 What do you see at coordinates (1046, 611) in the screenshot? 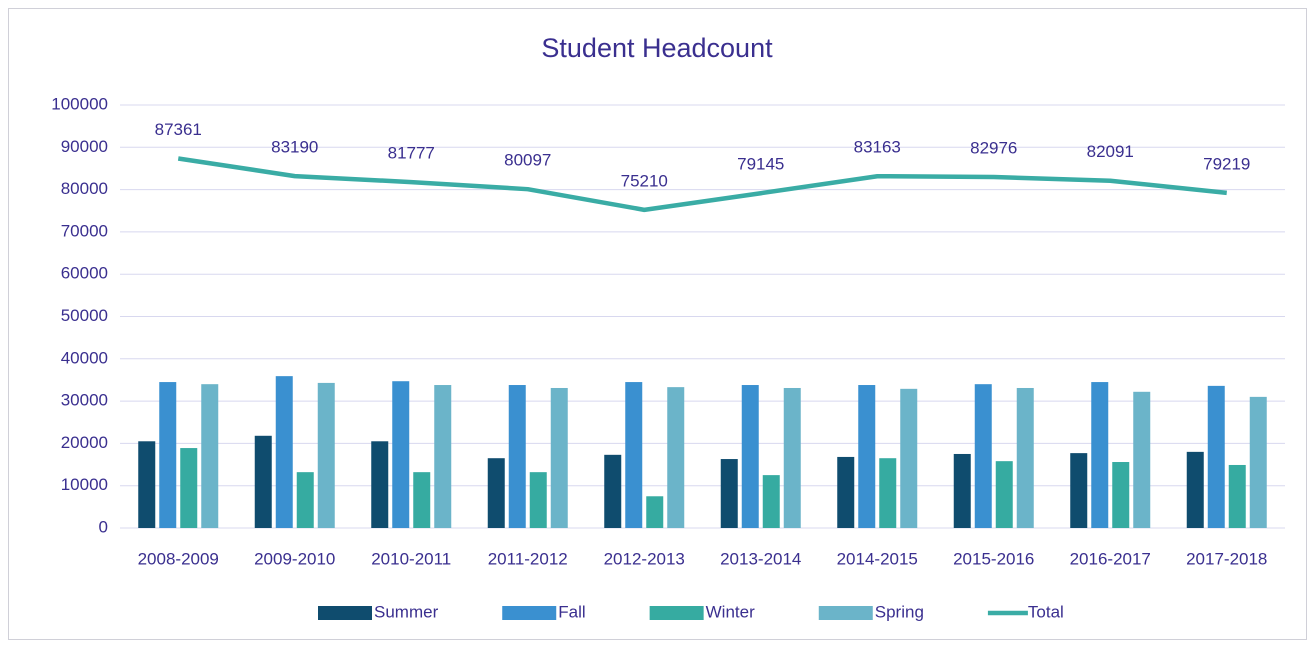
I see `legend-label: Total` at bounding box center [1046, 611].